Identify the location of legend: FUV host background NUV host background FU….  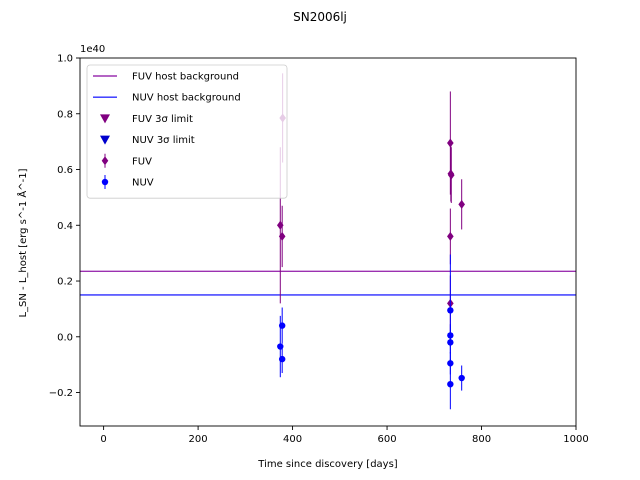
(187, 131).